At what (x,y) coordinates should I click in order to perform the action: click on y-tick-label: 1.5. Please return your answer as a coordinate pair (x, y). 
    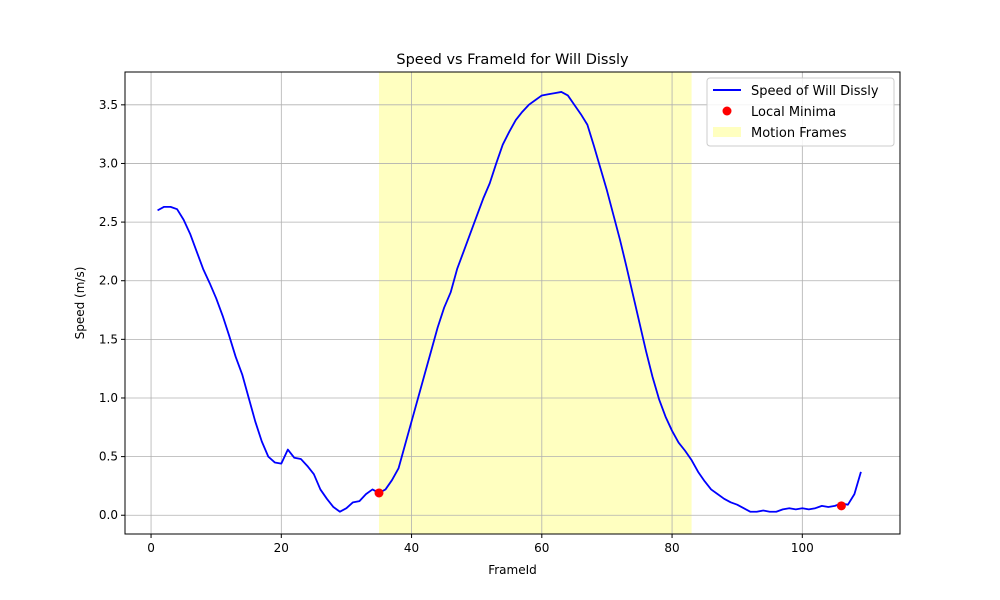
    Looking at the image, I should click on (108, 339).